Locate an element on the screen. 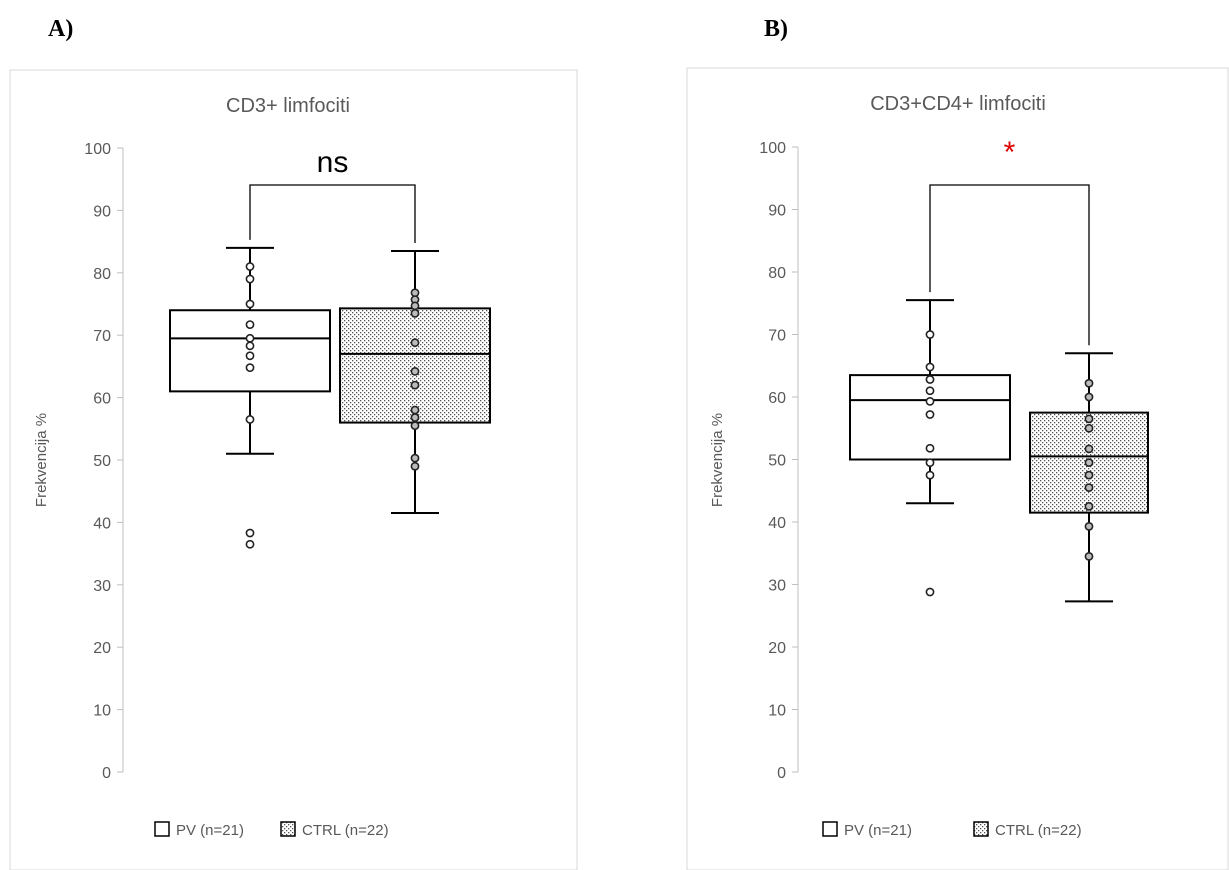 This screenshot has height=870, width=1229. panel-a-label: A) is located at coordinates (60, 29).